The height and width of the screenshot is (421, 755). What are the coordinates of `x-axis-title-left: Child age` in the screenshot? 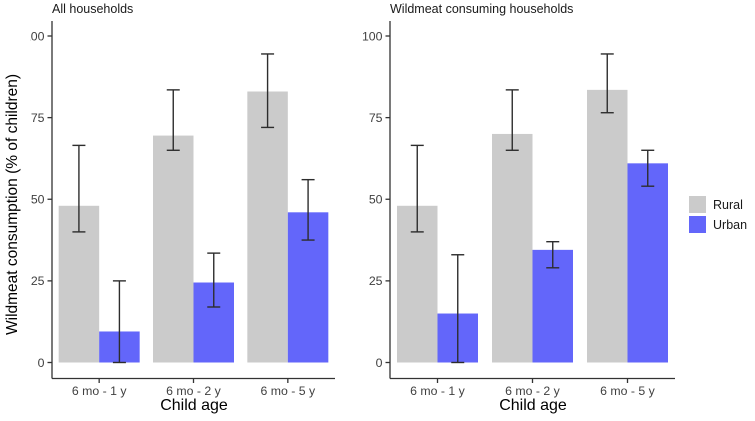 It's located at (194, 405).